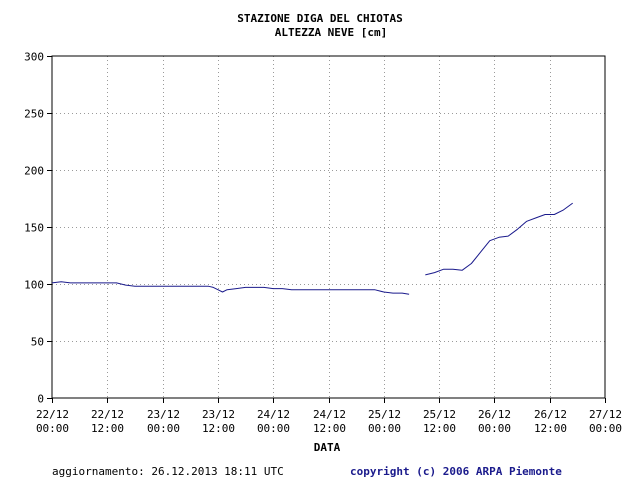 The width and height of the screenshot is (640, 480). Describe the element at coordinates (37, 342) in the screenshot. I see `y-tick-label: 50` at that location.